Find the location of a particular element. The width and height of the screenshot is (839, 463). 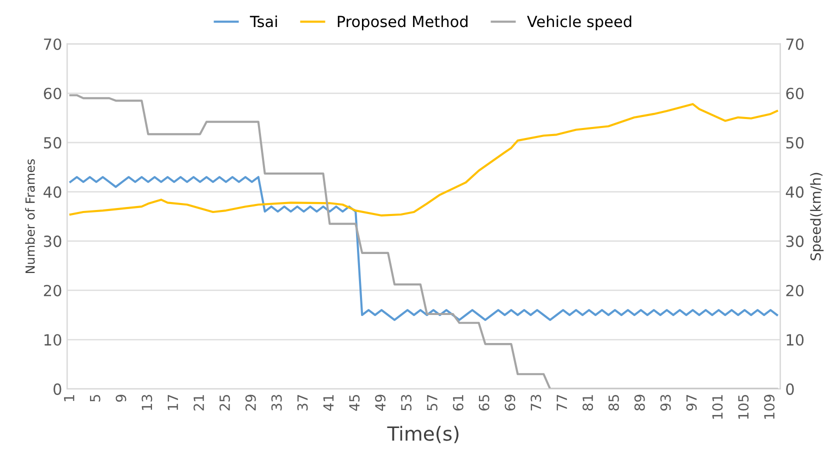

legend-label: Vehicle speed is located at coordinates (579, 22).